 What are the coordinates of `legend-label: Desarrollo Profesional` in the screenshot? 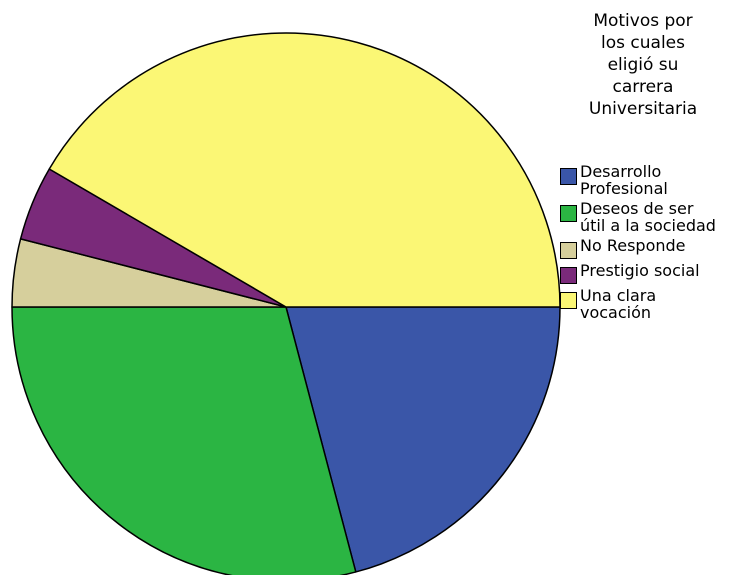 It's located at (624, 180).